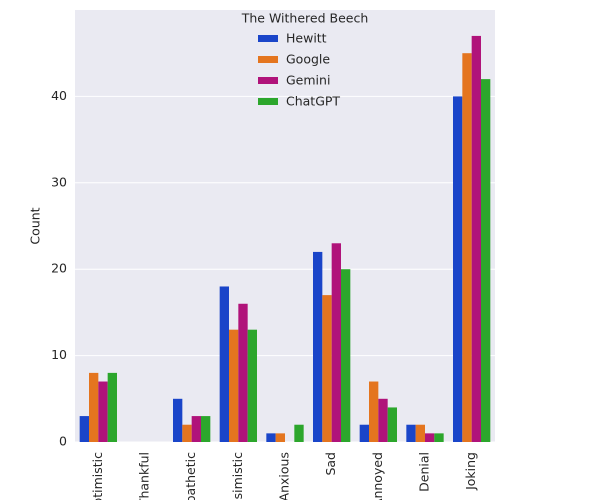 The height and width of the screenshot is (500, 610). I want to click on y-tick-label: 40, so click(59, 95).